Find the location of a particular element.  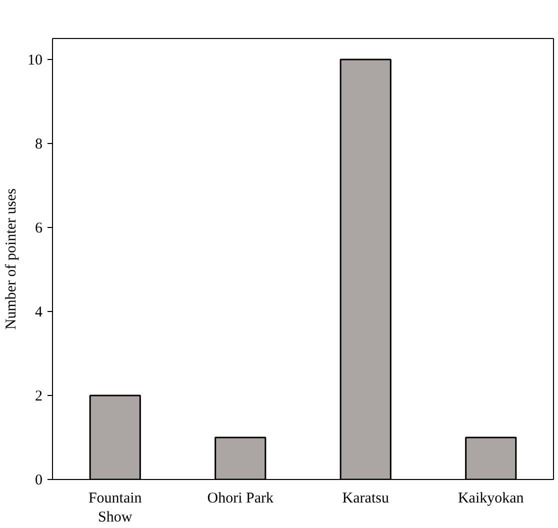

x-tick-label: Kaikyokan is located at coordinates (491, 498).